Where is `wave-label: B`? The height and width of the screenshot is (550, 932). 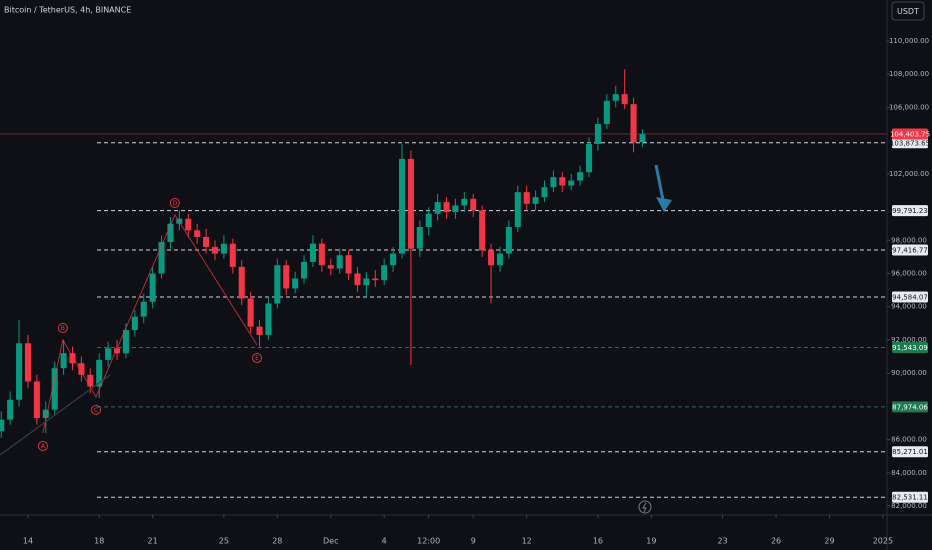
wave-label: B is located at coordinates (63, 328).